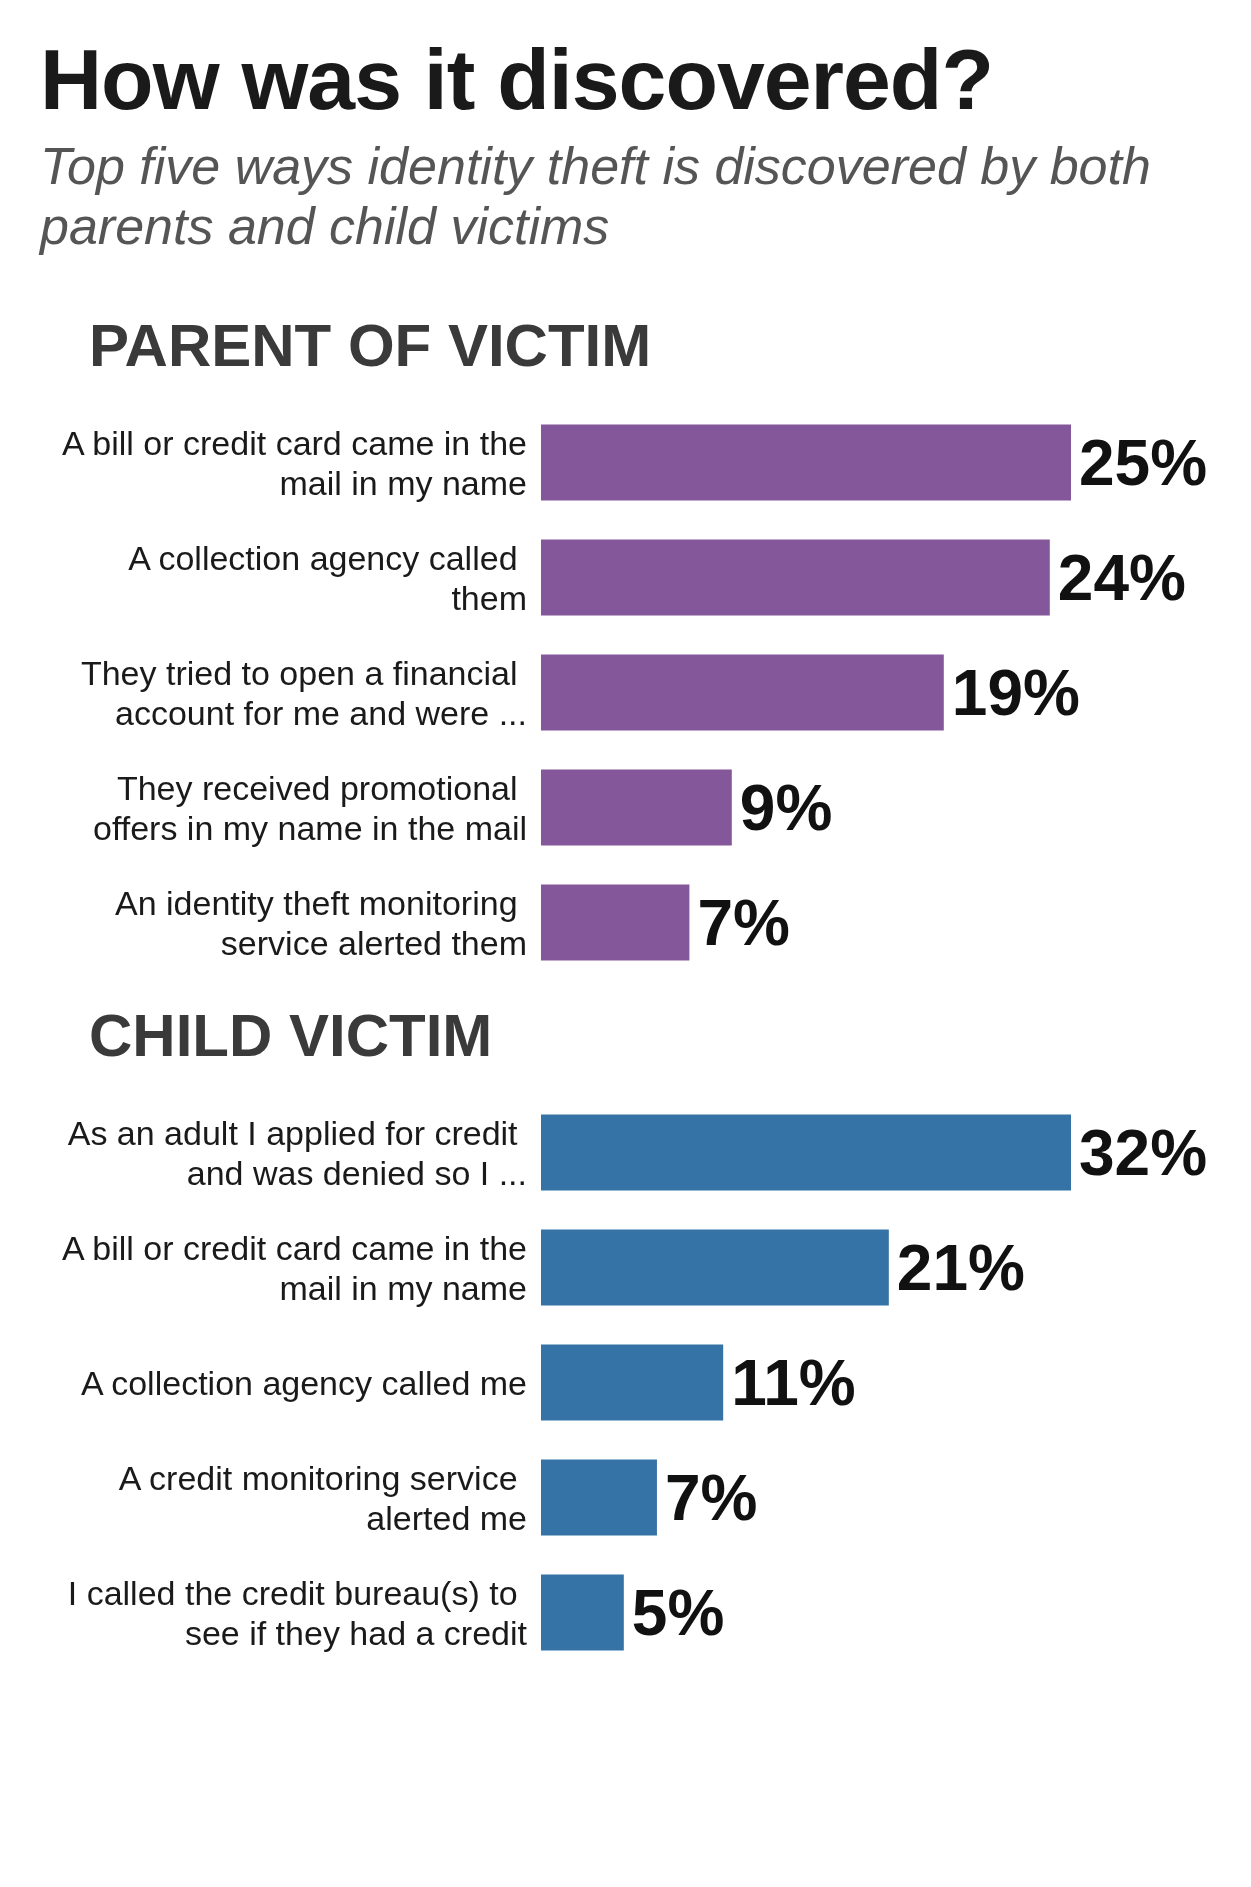  Describe the element at coordinates (960, 1267) in the screenshot. I see `data-label: 21%` at that location.